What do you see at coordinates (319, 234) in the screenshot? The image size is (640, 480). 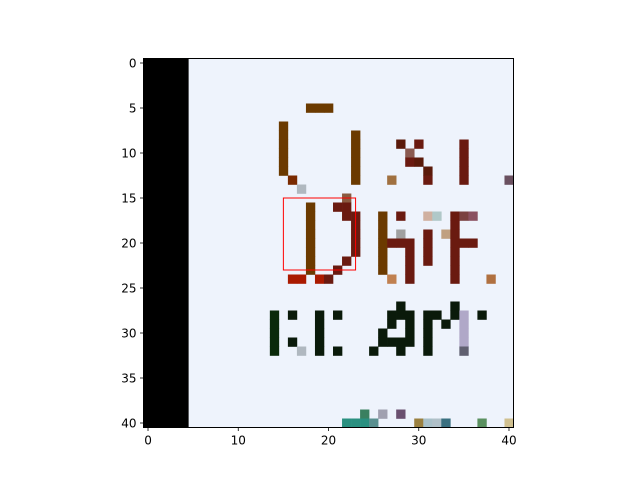 I see `highlight-box` at bounding box center [319, 234].